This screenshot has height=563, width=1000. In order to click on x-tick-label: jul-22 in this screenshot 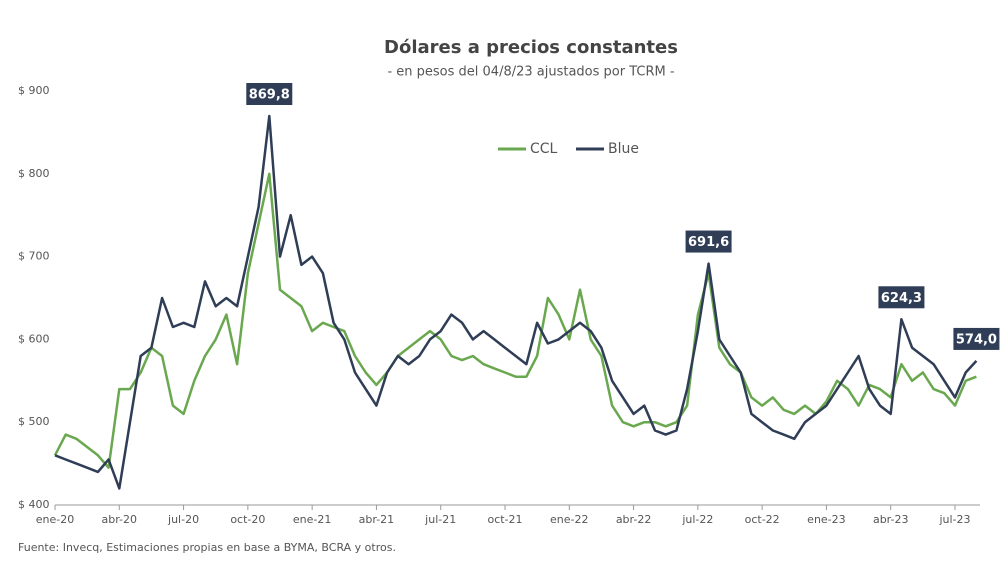, I will do `click(697, 519)`.